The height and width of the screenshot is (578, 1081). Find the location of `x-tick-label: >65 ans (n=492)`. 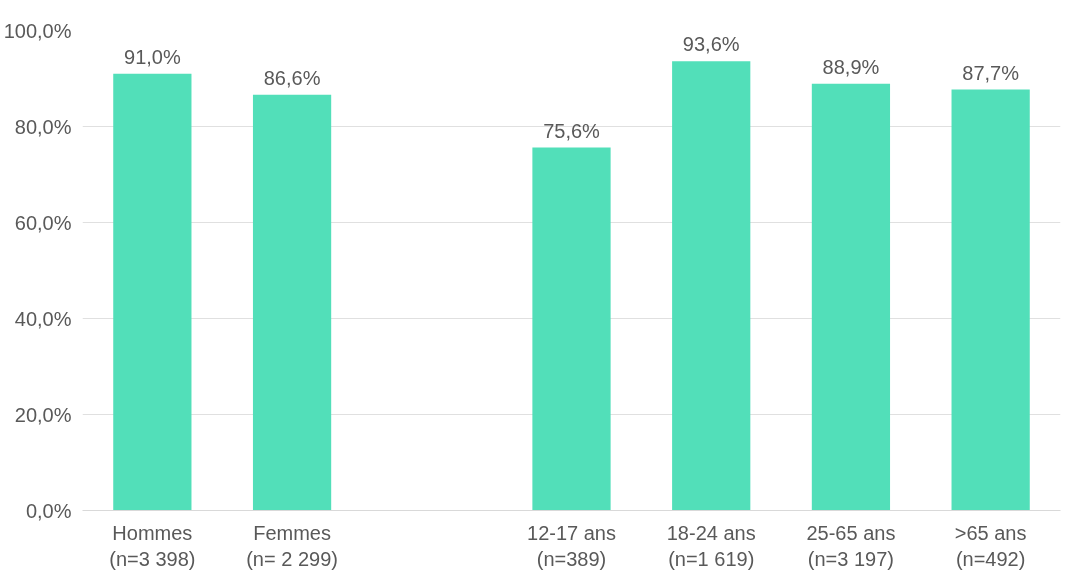

x-tick-label: >65 ans (n=492) is located at coordinates (990, 545).